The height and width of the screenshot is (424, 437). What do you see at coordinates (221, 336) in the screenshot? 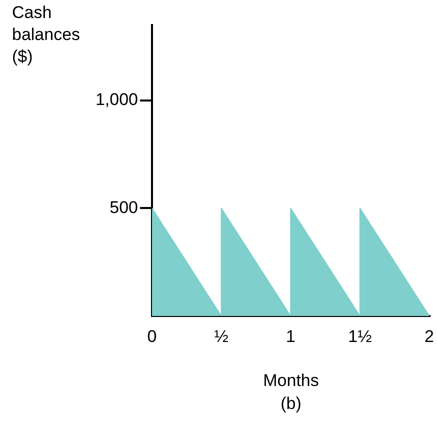
I see `x-tick-label: ½` at bounding box center [221, 336].